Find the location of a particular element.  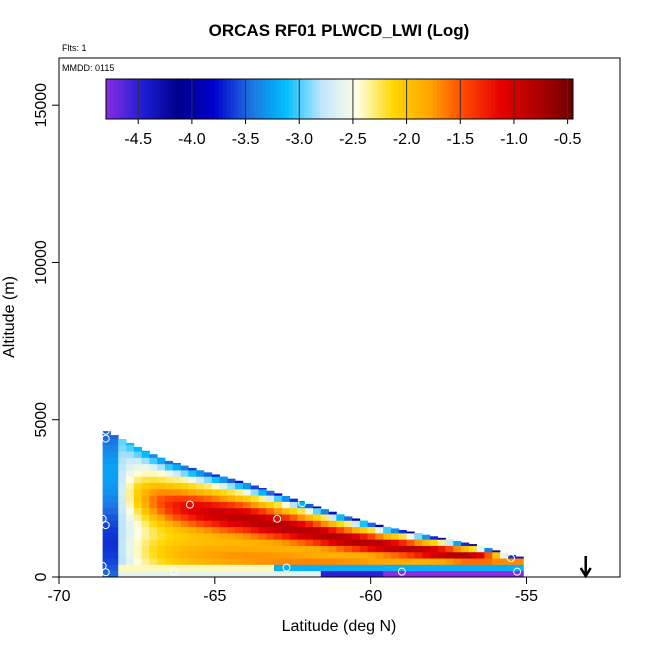

colorbar: -4.5 -4.0 -3.5 -3.0 -2.5 -2.0 -1.5 -1.0 -0.5 is located at coordinates (343, 113).